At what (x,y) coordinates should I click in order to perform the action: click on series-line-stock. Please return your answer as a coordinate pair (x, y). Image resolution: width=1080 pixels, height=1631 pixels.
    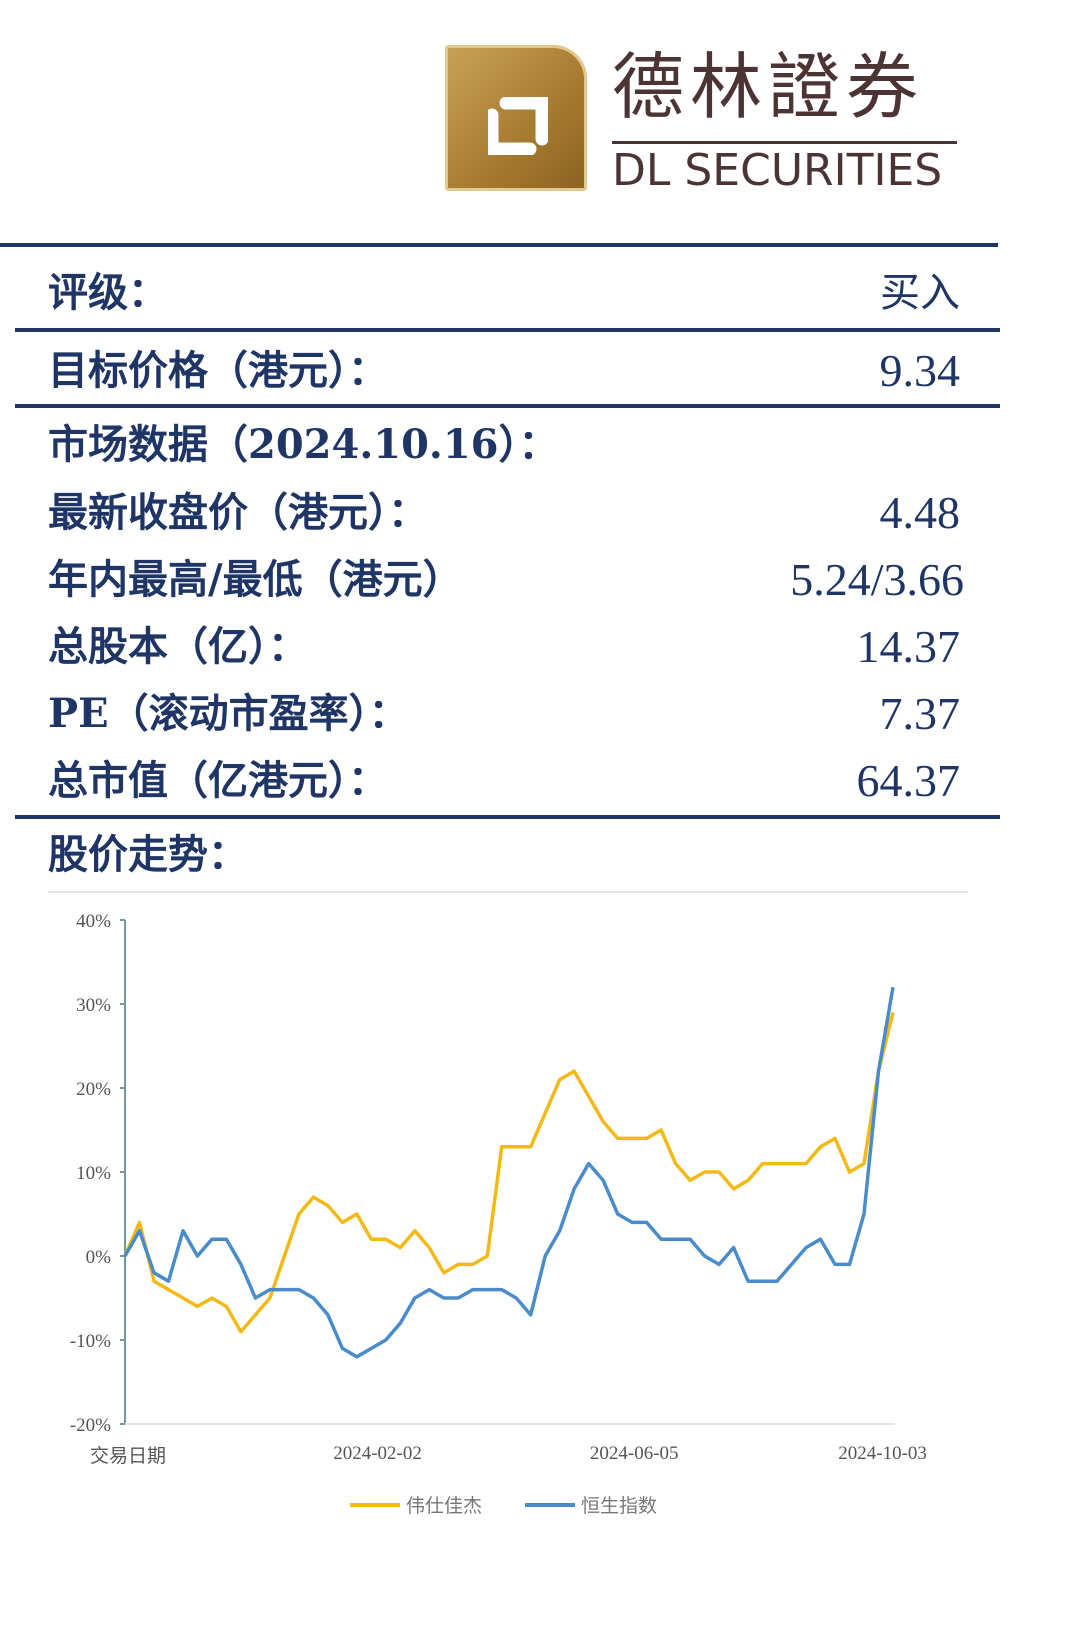
    Looking at the image, I should click on (509, 1172).